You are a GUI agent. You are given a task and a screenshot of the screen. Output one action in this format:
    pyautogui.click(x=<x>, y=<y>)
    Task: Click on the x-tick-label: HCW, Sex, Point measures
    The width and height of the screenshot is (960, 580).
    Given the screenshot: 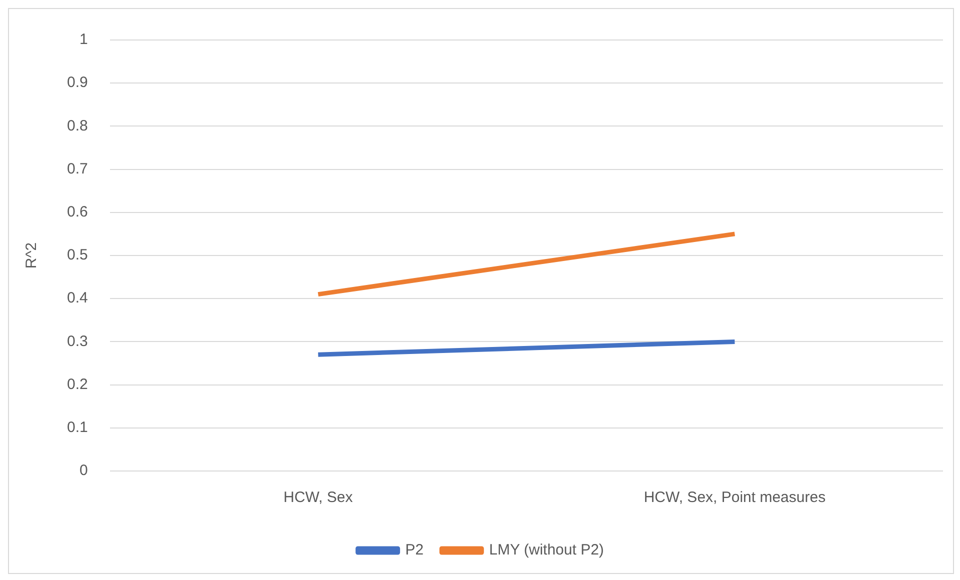 What is the action you would take?
    pyautogui.click(x=735, y=497)
    